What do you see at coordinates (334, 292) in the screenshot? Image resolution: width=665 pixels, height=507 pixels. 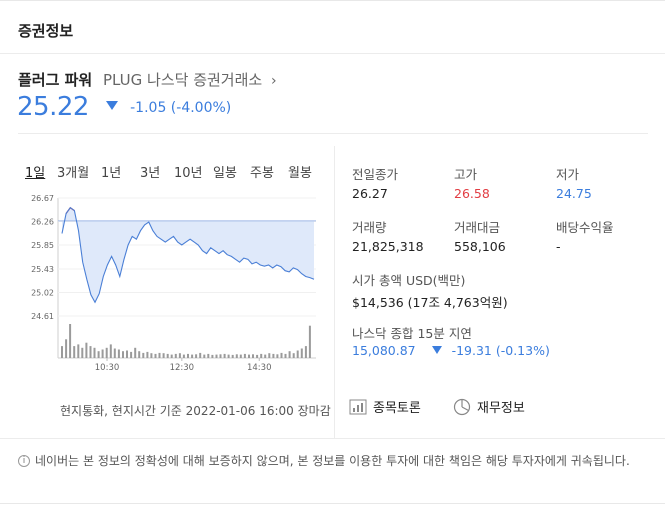 I see `vertical-divider` at bounding box center [334, 292].